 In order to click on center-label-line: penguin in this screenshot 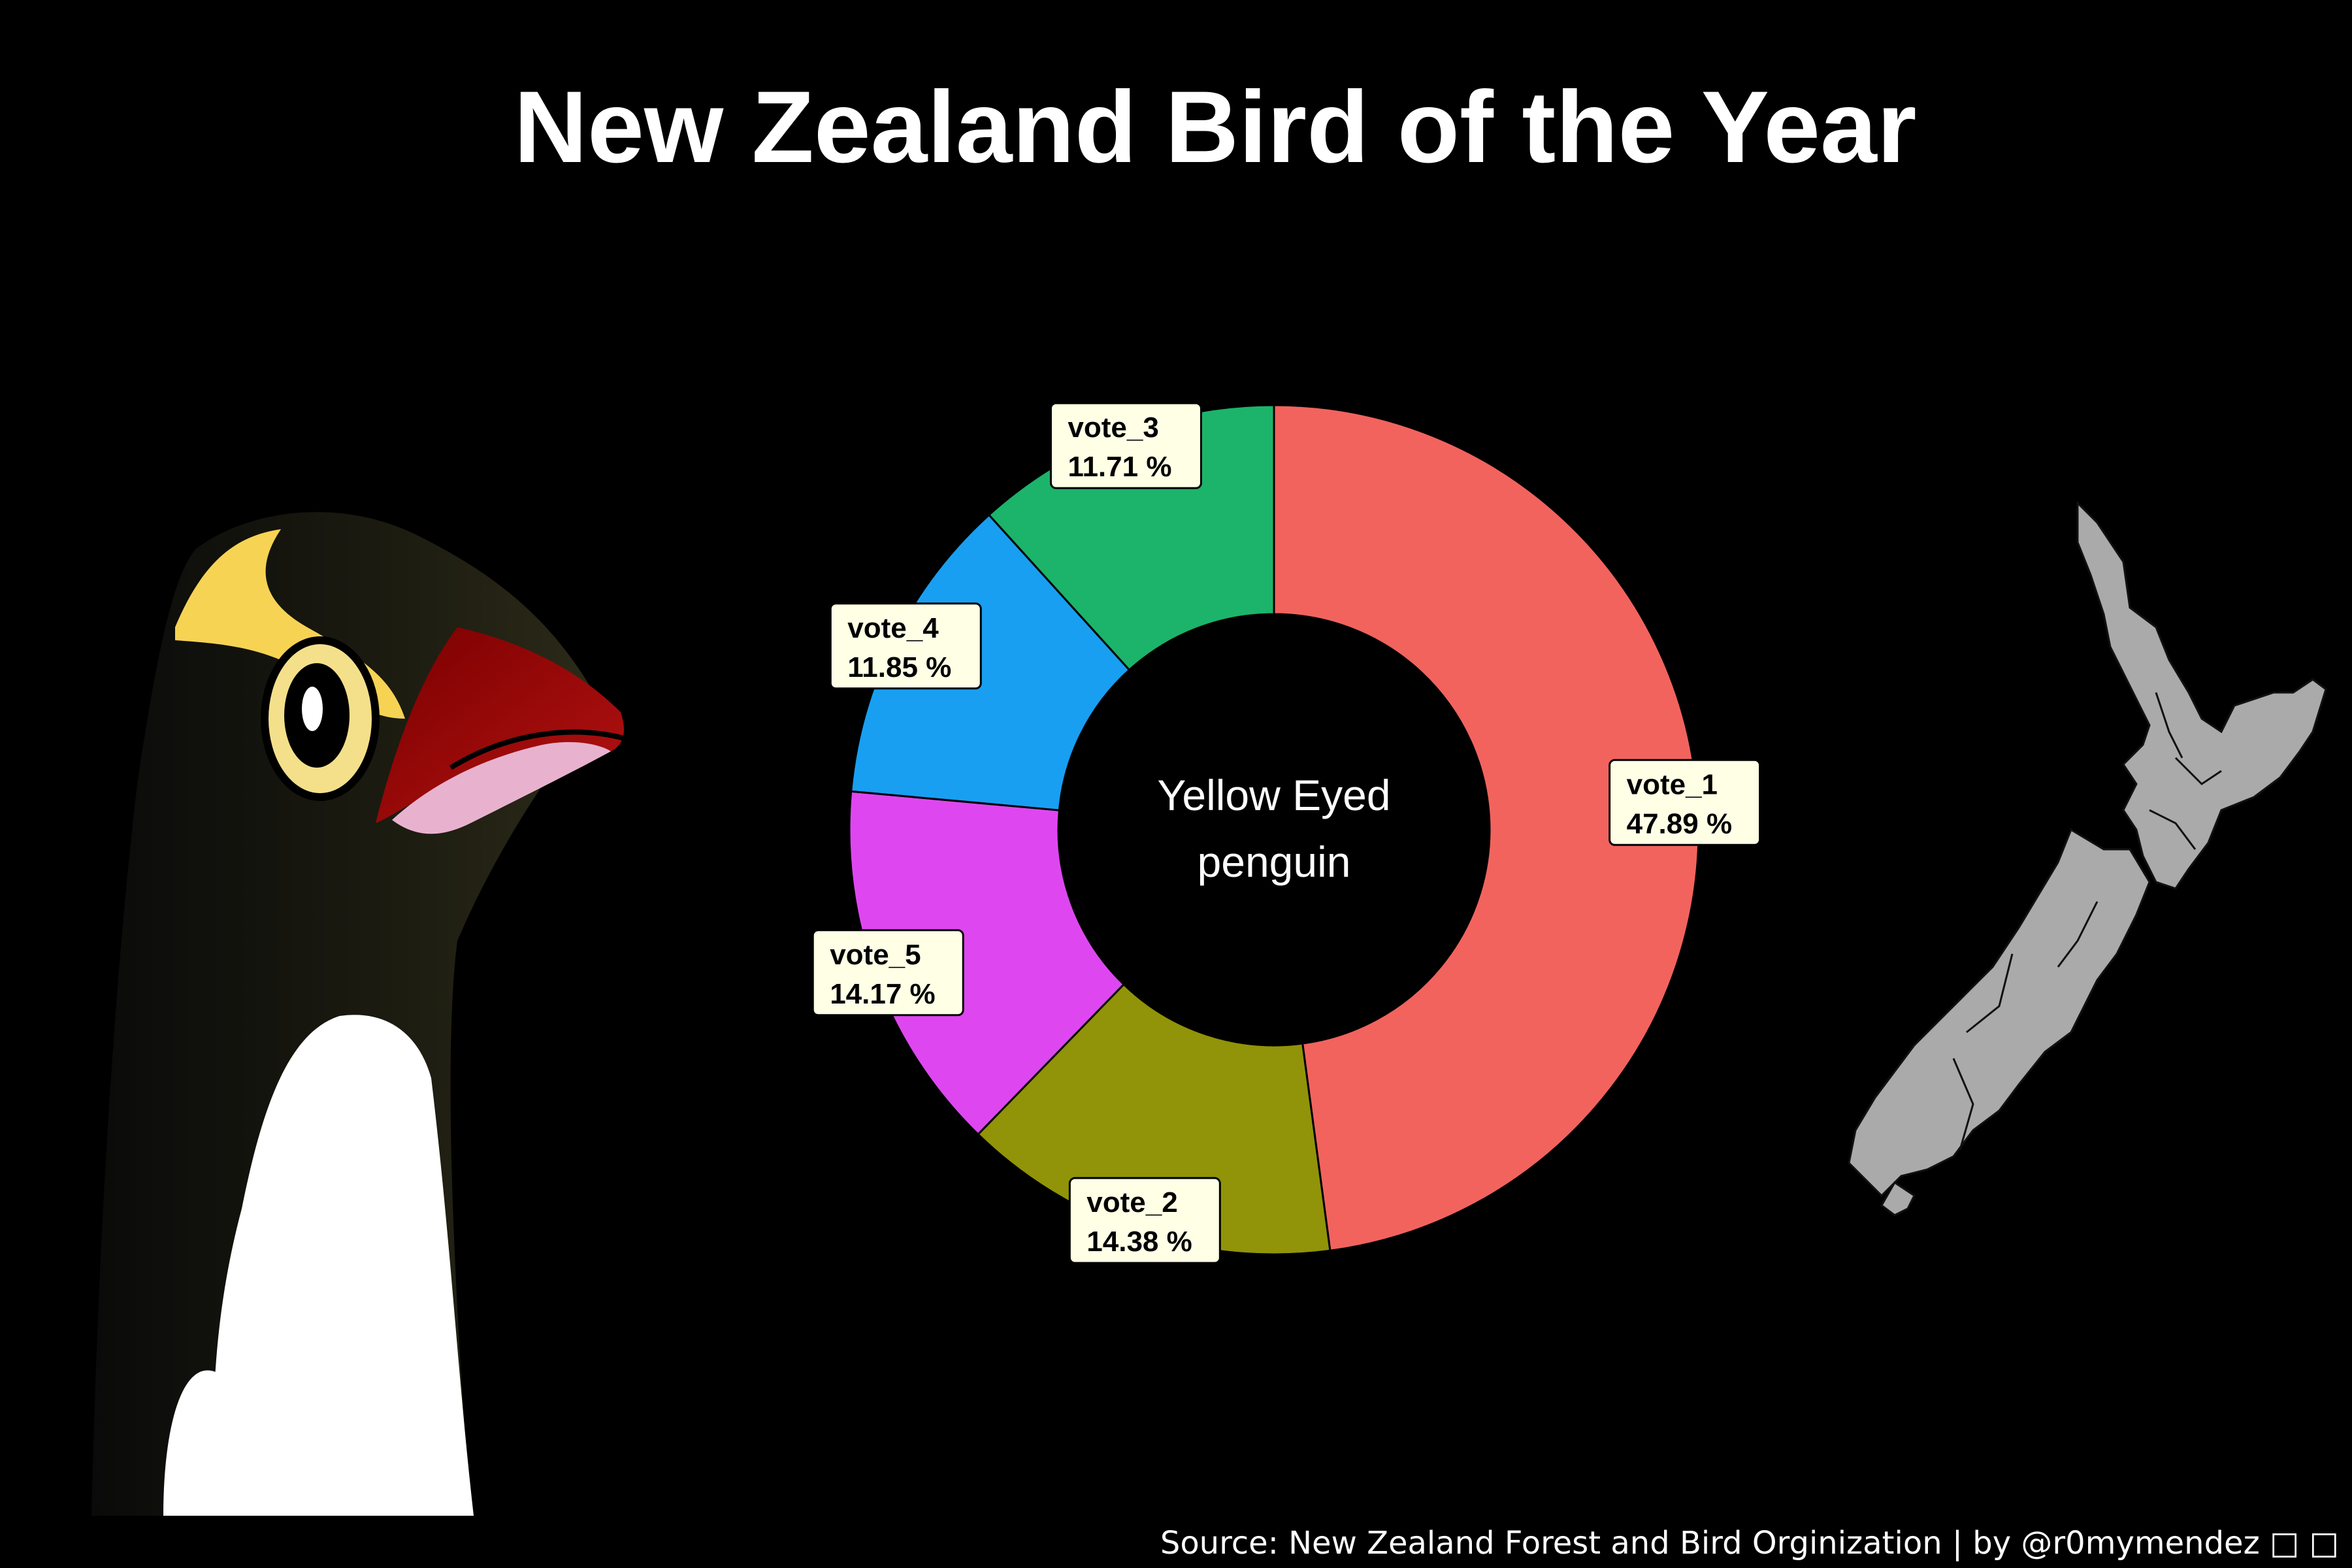, I will do `click(1274, 862)`.